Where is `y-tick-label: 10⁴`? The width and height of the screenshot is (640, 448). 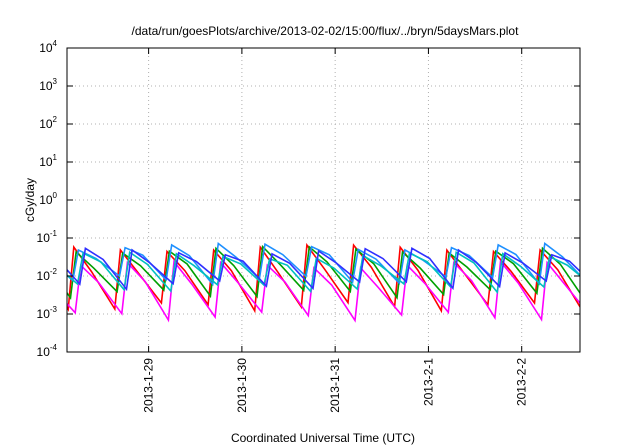
y-tick-label: 10⁴ is located at coordinates (48, 47).